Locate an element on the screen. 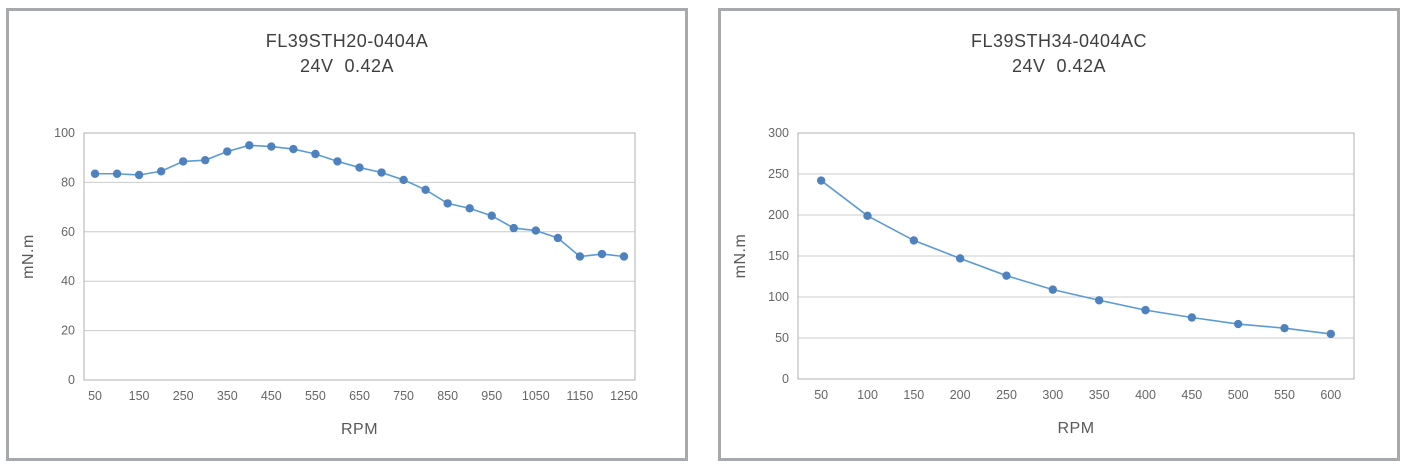 This screenshot has width=1407, height=471. x-tick-label: 950 is located at coordinates (491, 396).